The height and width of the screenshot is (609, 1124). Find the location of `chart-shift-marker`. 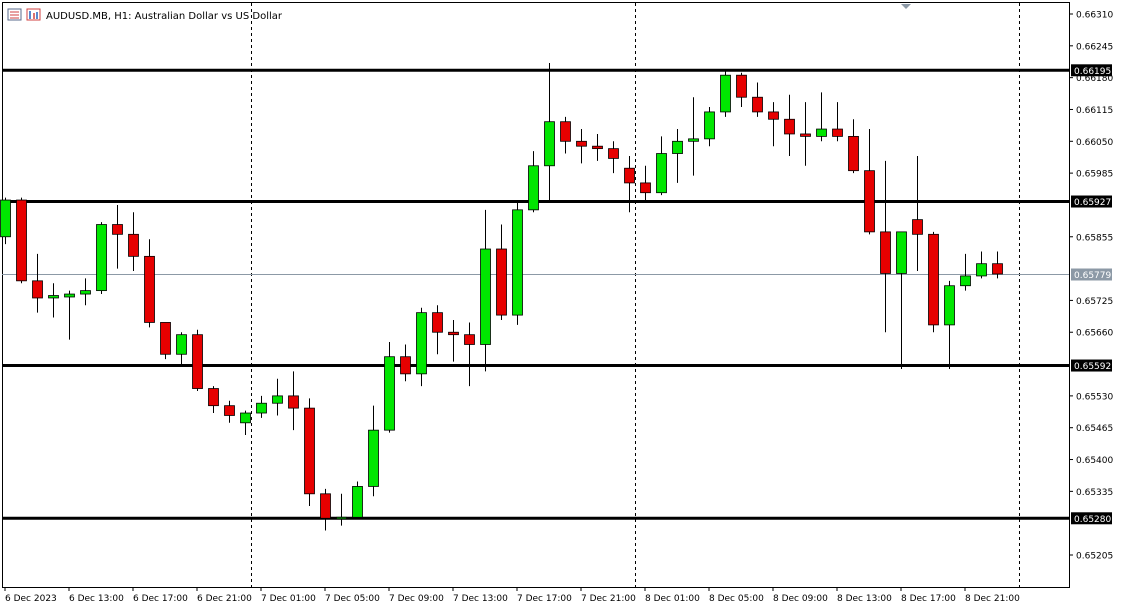

chart-shift-marker is located at coordinates (906, 6).